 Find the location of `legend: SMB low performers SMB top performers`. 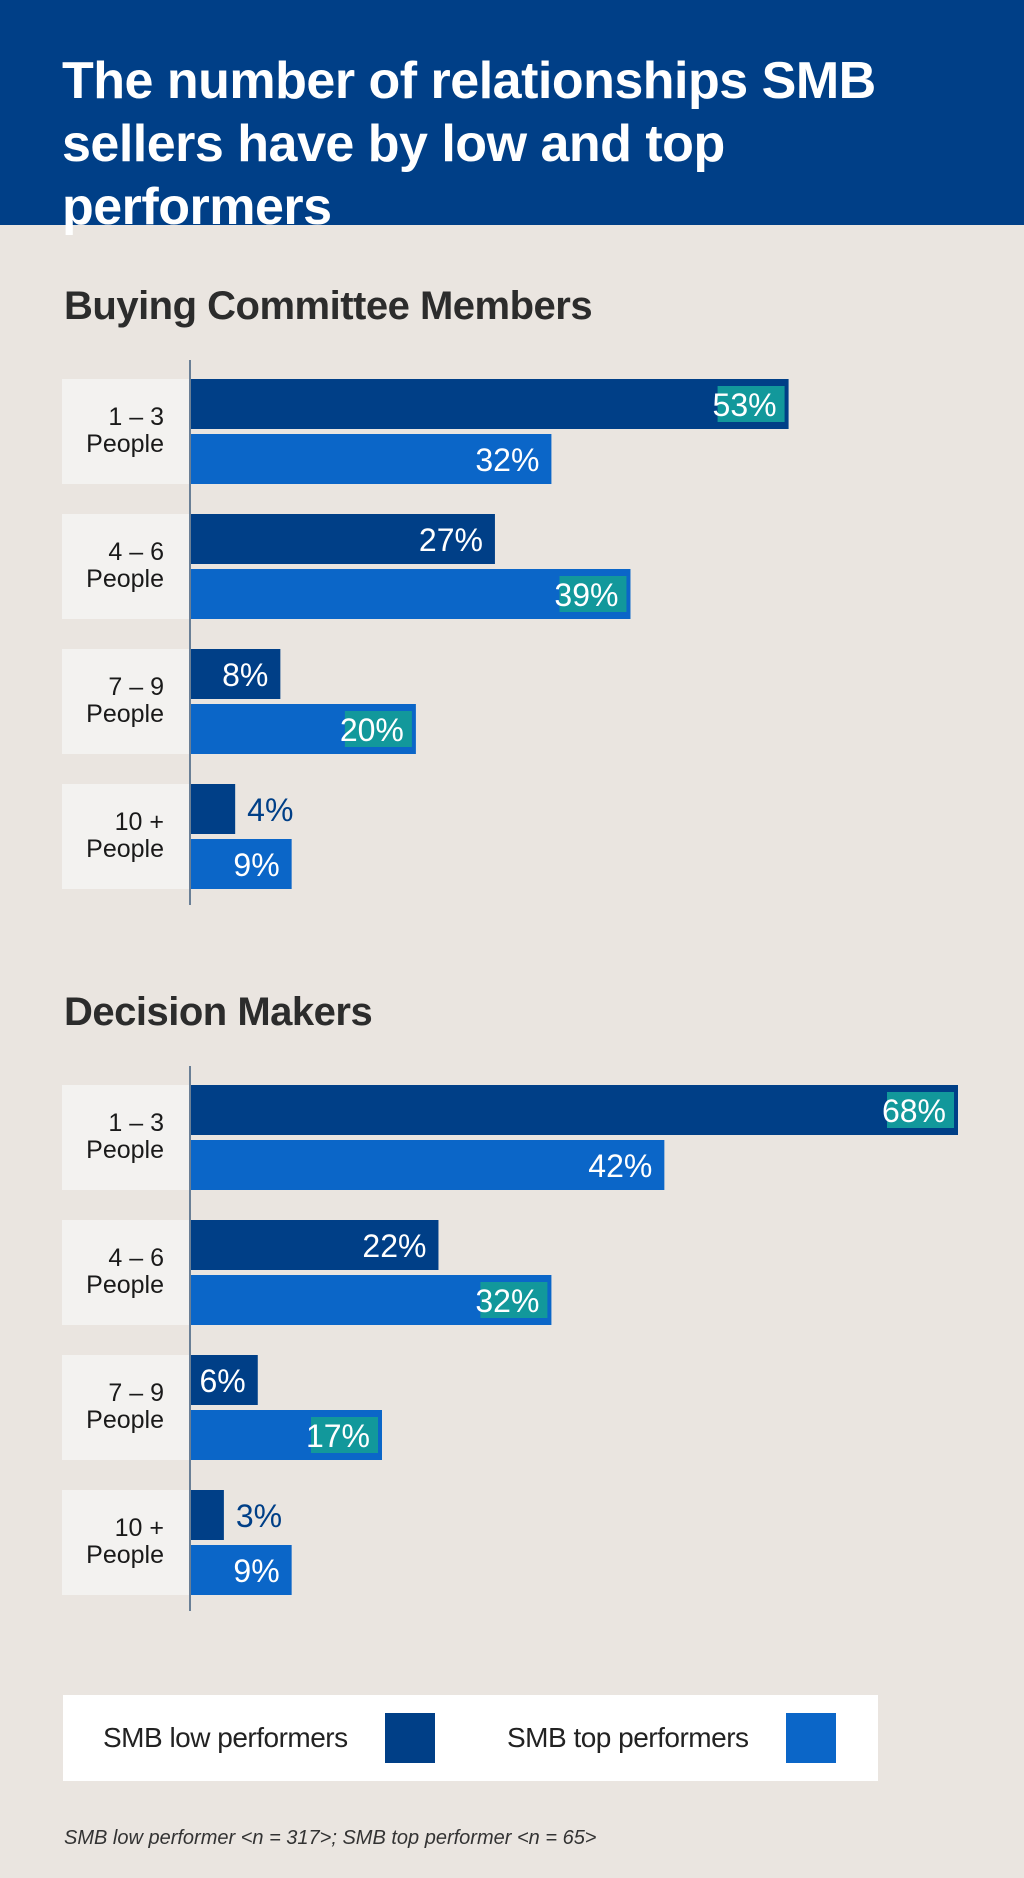

legend: SMB low performers SMB top performers is located at coordinates (470, 1738).